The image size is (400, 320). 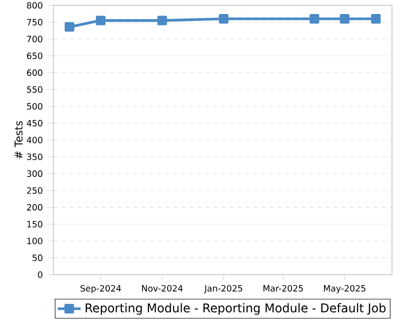 I want to click on x-tick-label: Sep-2024, so click(x=100, y=289).